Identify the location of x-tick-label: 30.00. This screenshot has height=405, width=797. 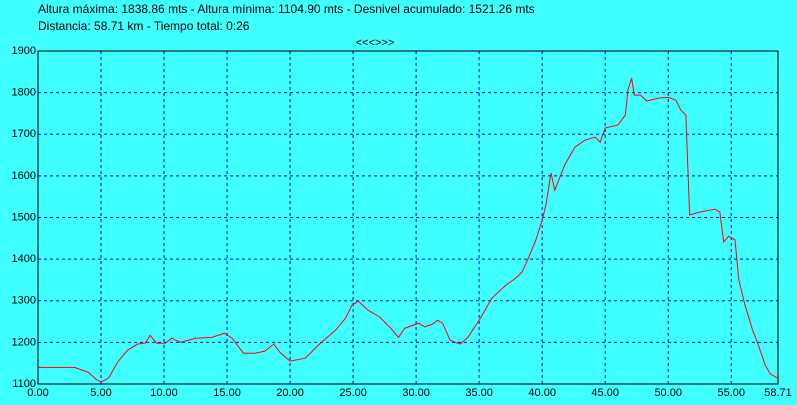
(416, 393).